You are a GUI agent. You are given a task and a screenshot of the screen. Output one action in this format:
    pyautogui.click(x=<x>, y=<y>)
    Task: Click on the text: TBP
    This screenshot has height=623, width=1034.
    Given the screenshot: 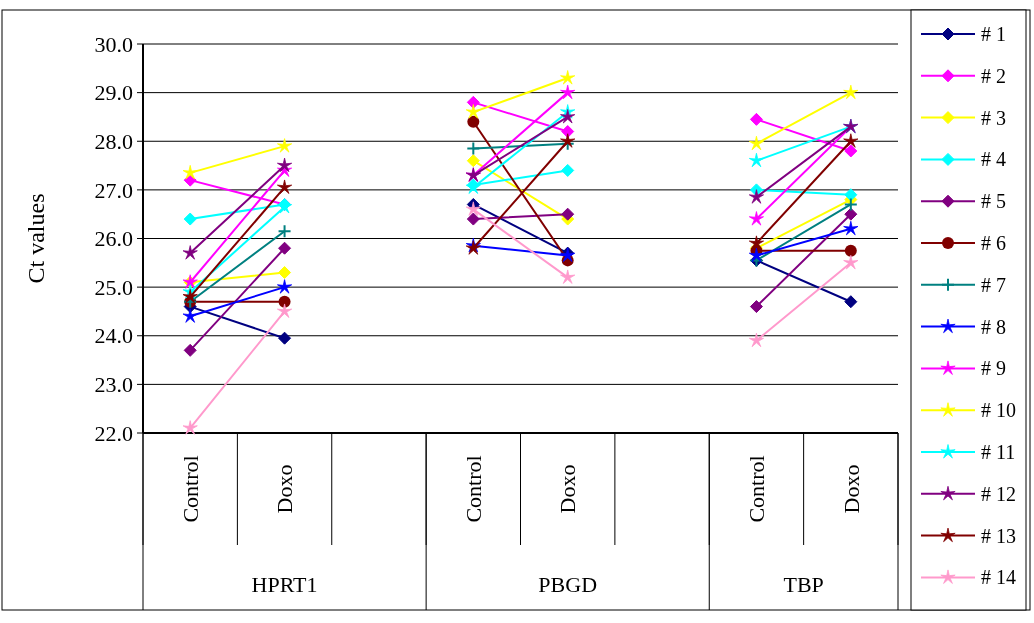 What is the action you would take?
    pyautogui.click(x=803, y=584)
    